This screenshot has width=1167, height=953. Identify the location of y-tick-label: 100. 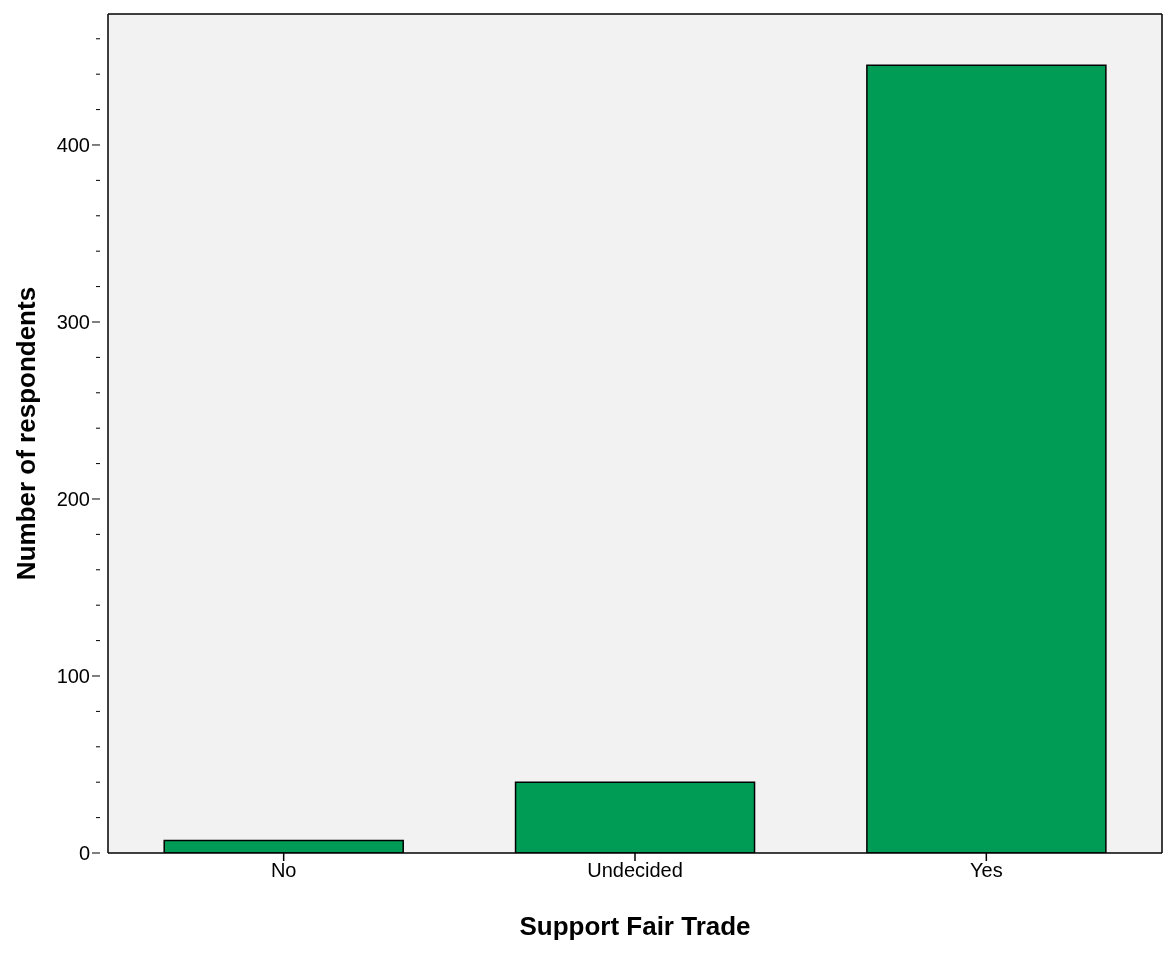
(73, 676).